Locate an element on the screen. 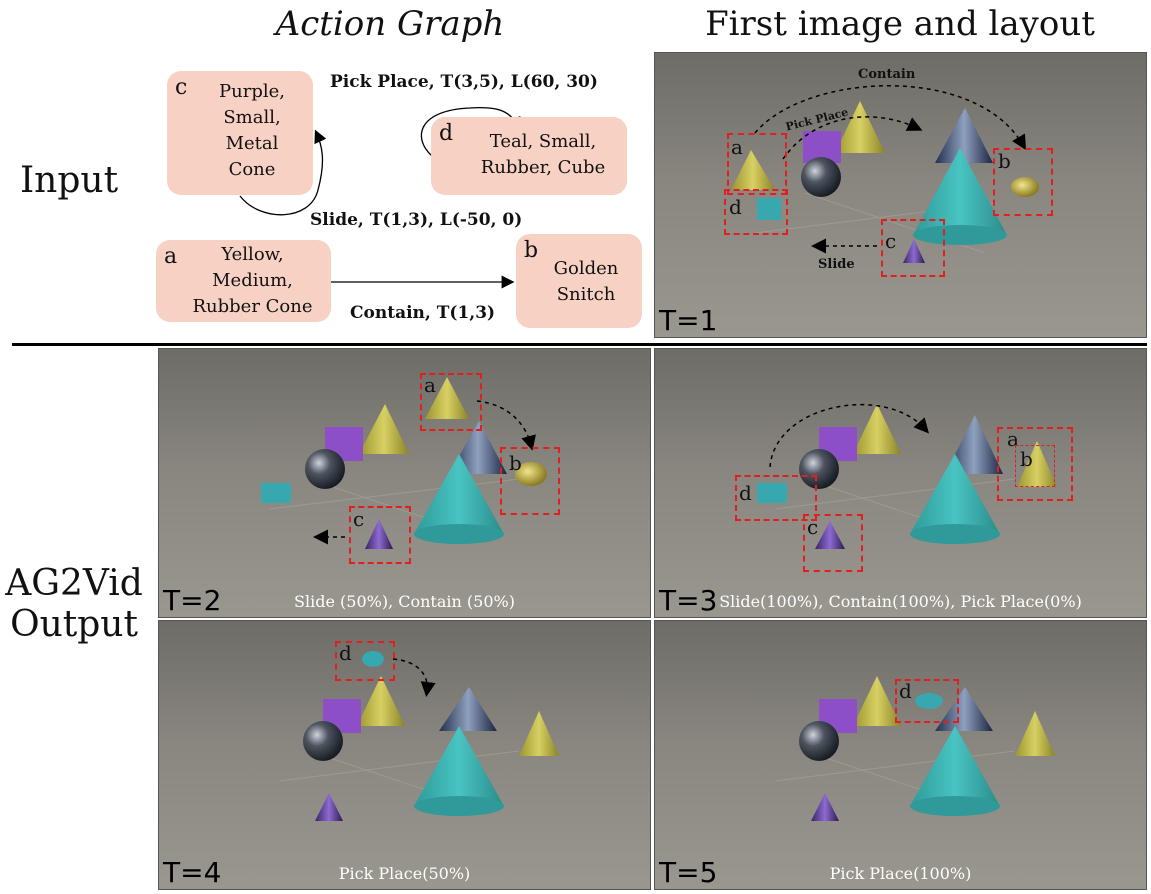  node-c: c Purple, Small, Metal Cone is located at coordinates (240, 133).